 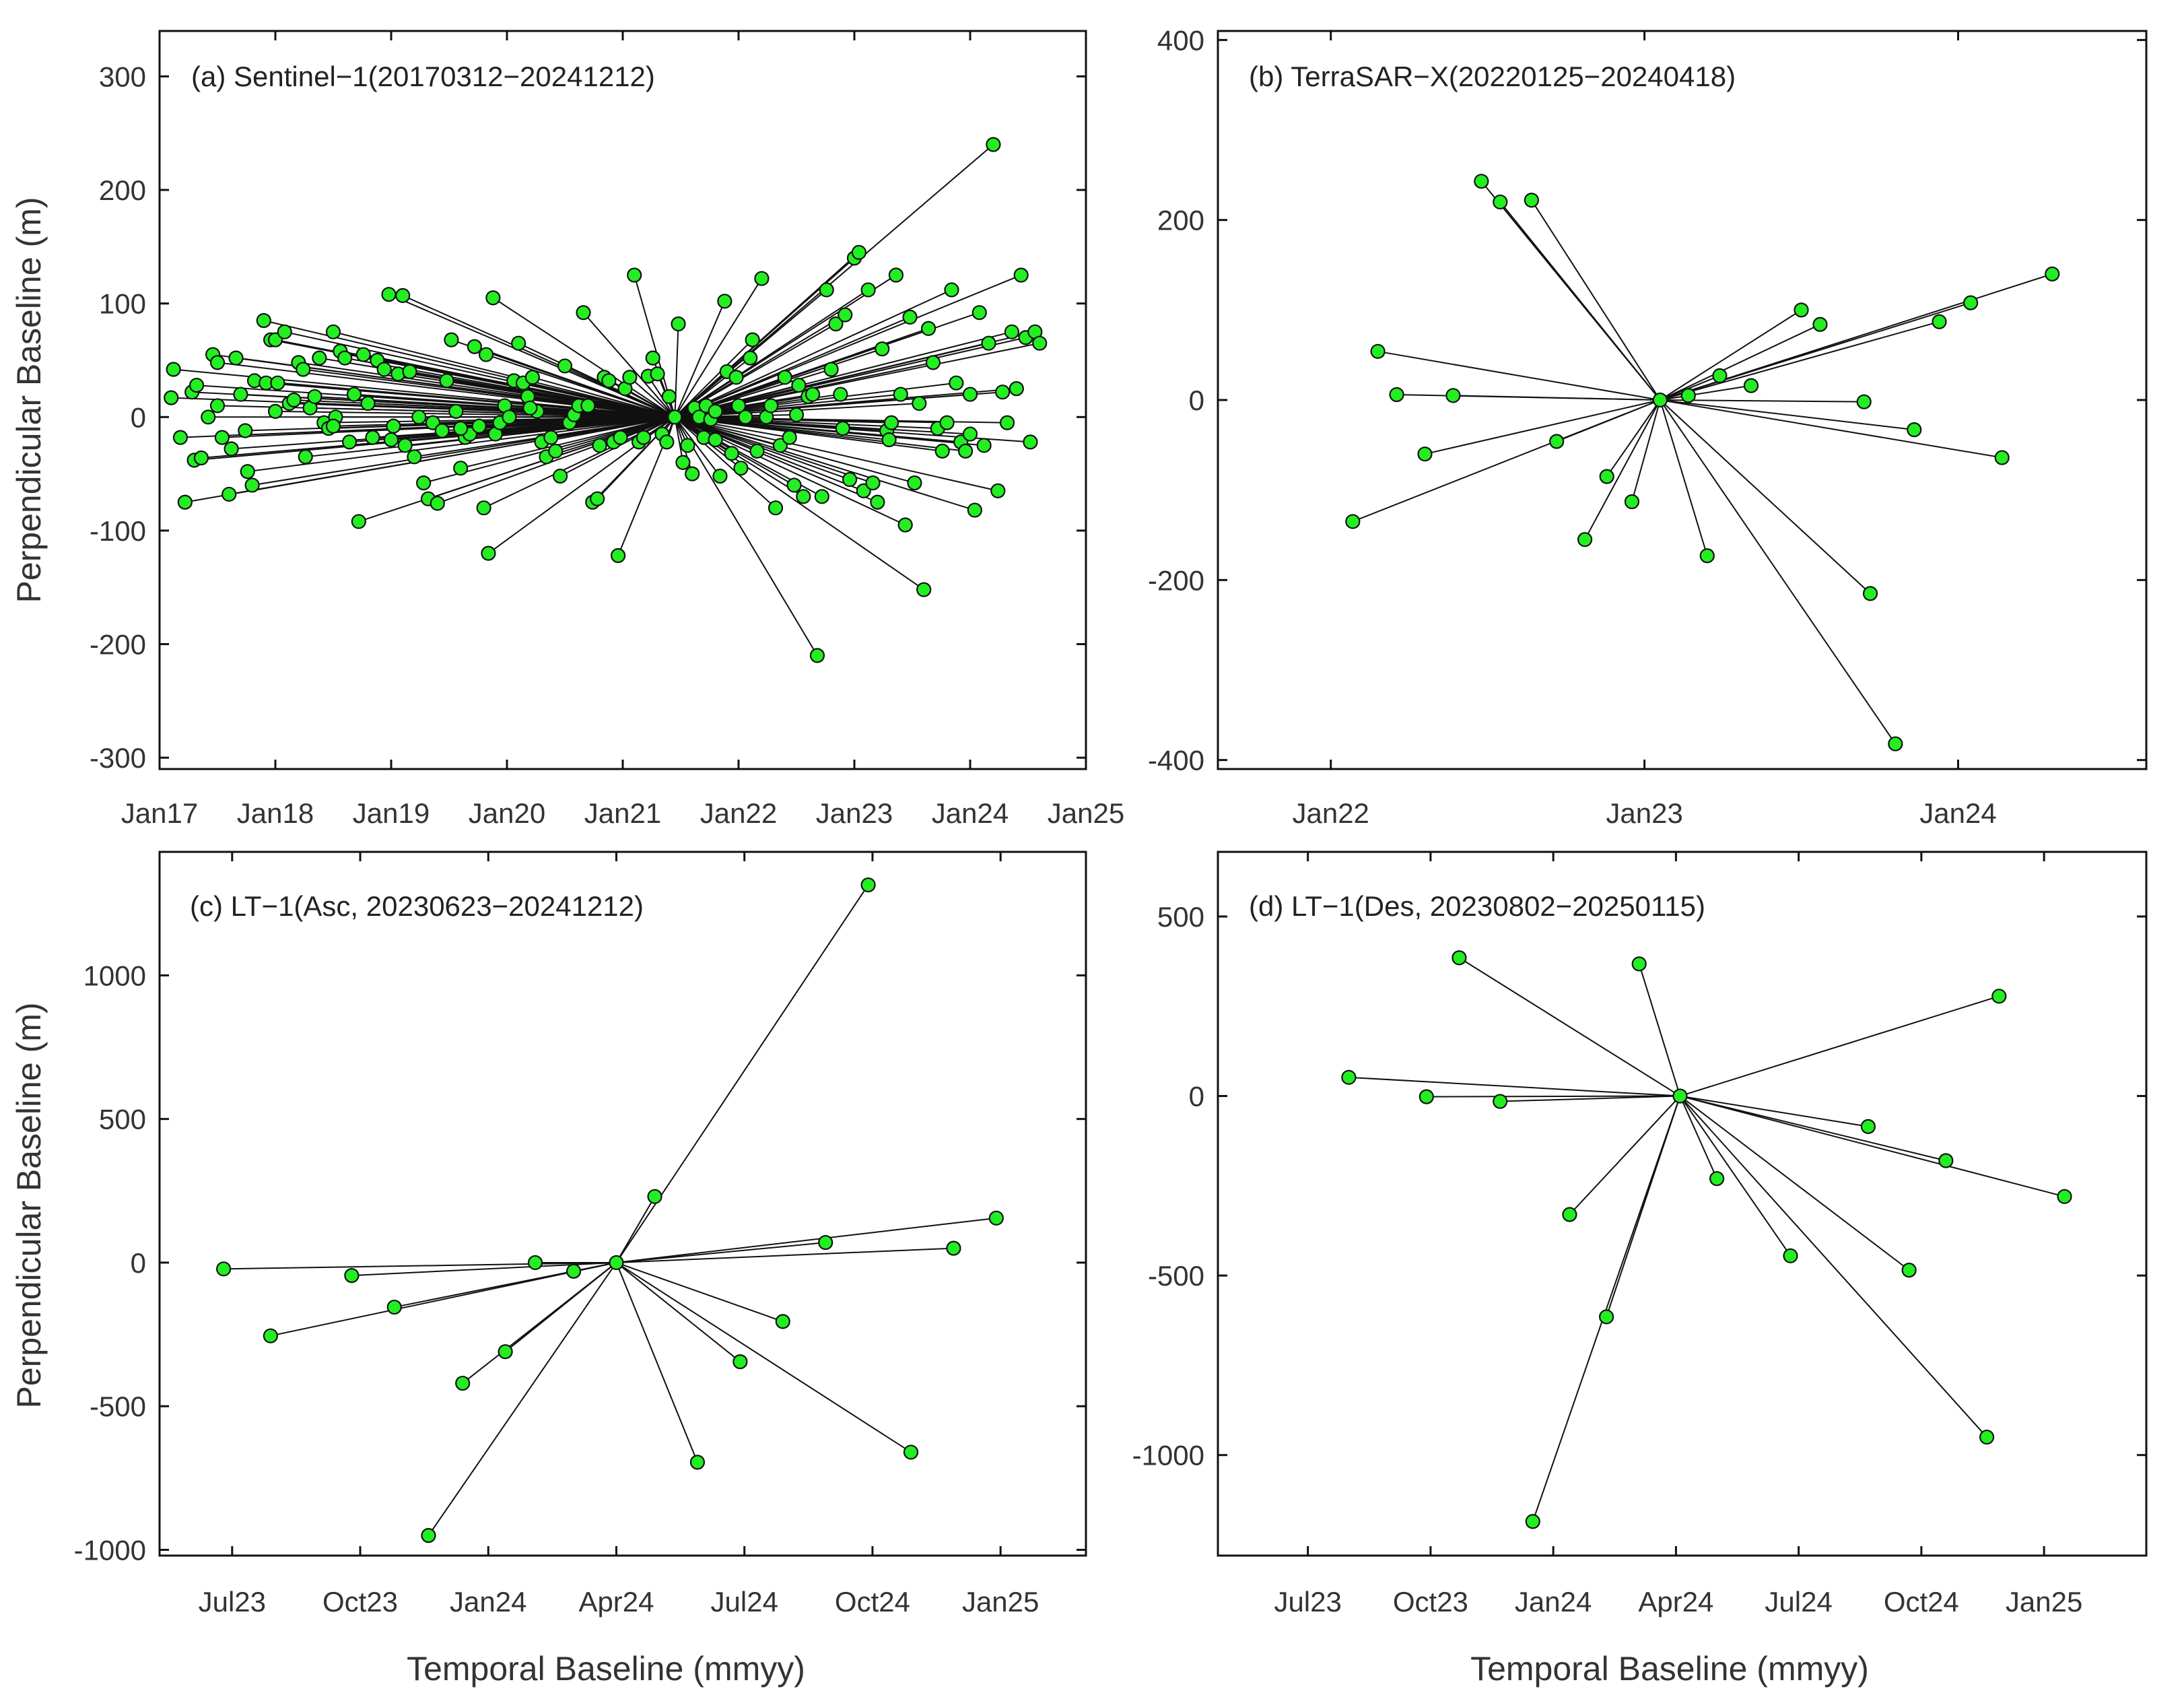 What do you see at coordinates (423, 76) in the screenshot?
I see `panel-a-title: (a) Sentinel−1(20170312−20241212)` at bounding box center [423, 76].